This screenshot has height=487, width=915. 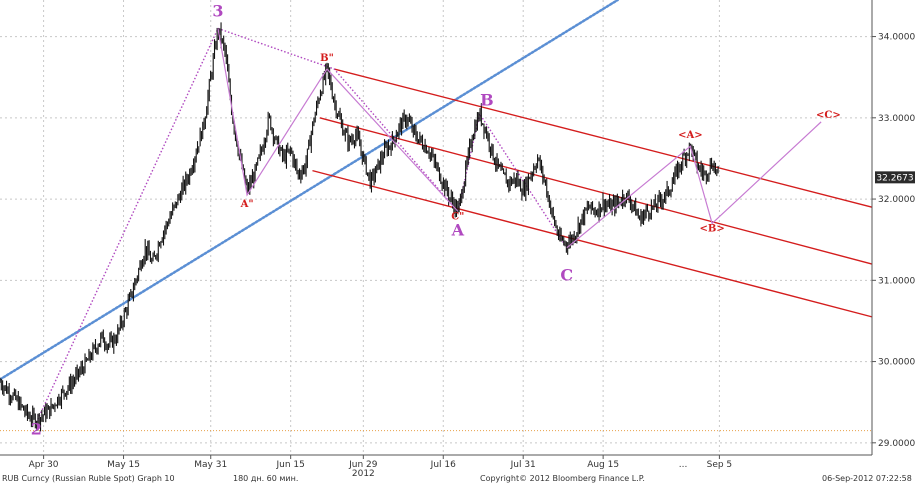 I want to click on y-tick-label: 29.0000, so click(x=896, y=444).